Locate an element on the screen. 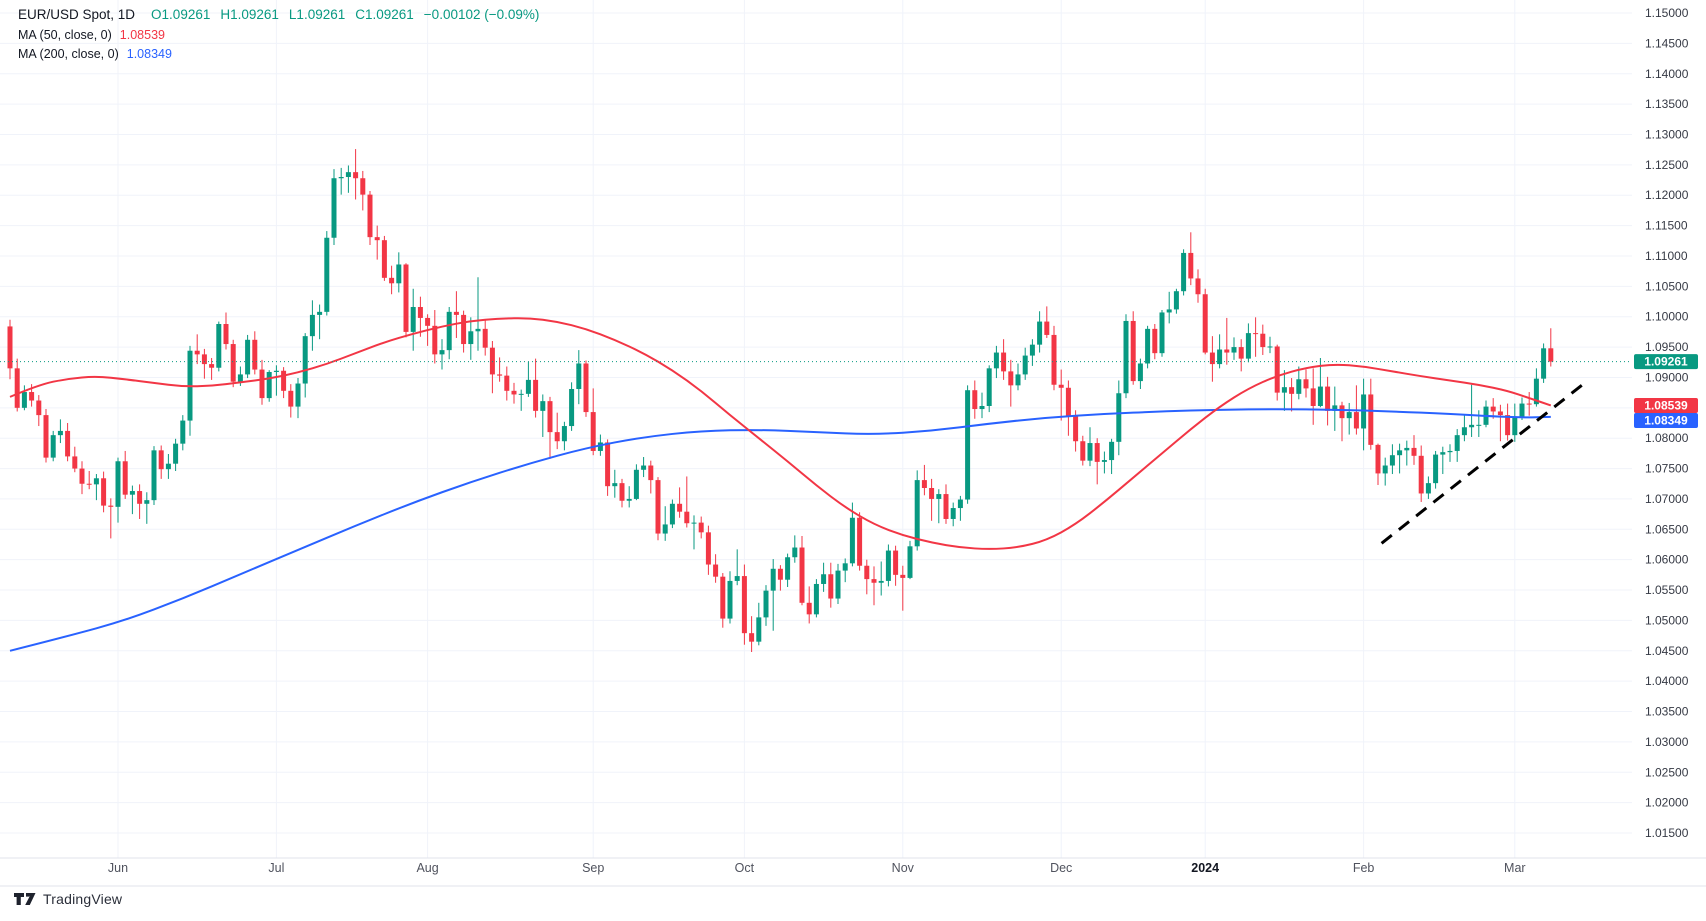 The height and width of the screenshot is (921, 1706). time-axis-label: Jul is located at coordinates (276, 868).